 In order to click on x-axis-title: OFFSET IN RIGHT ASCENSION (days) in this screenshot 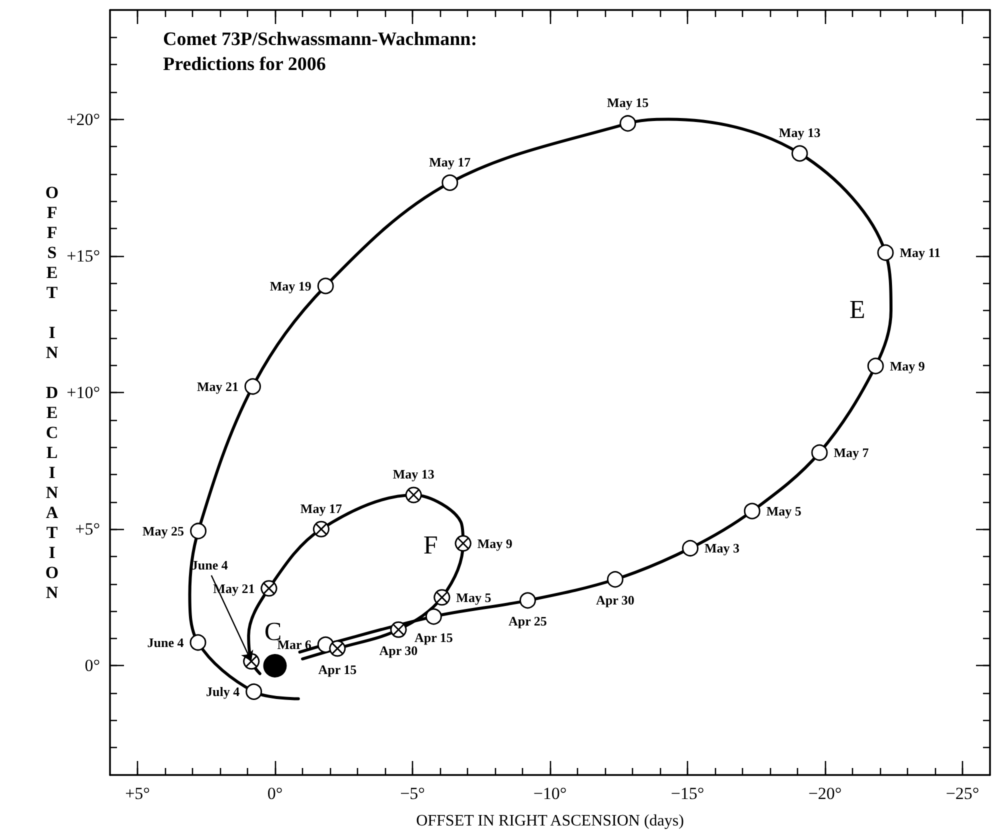, I will do `click(550, 821)`.